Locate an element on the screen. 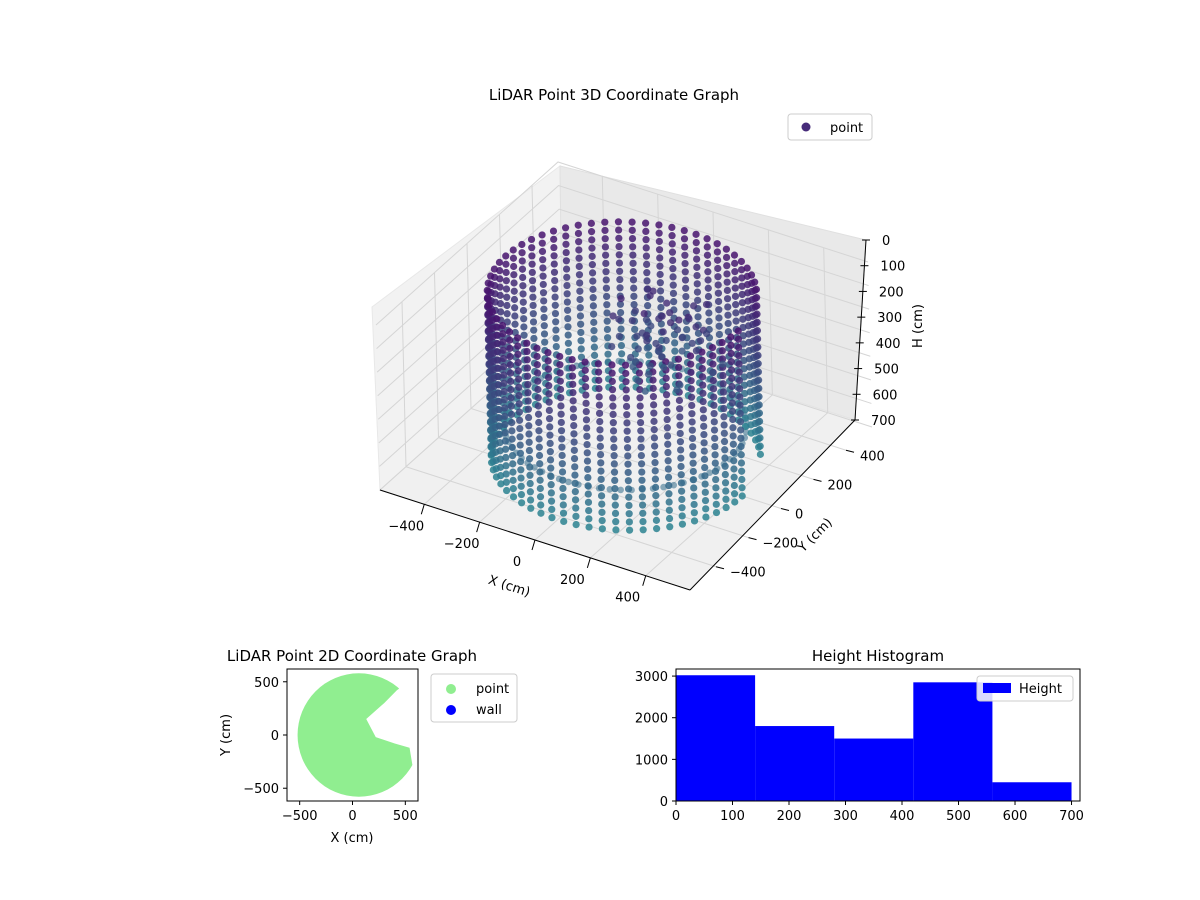 The height and width of the screenshot is (900, 1200). tick-label-y: 200 is located at coordinates (840, 485).